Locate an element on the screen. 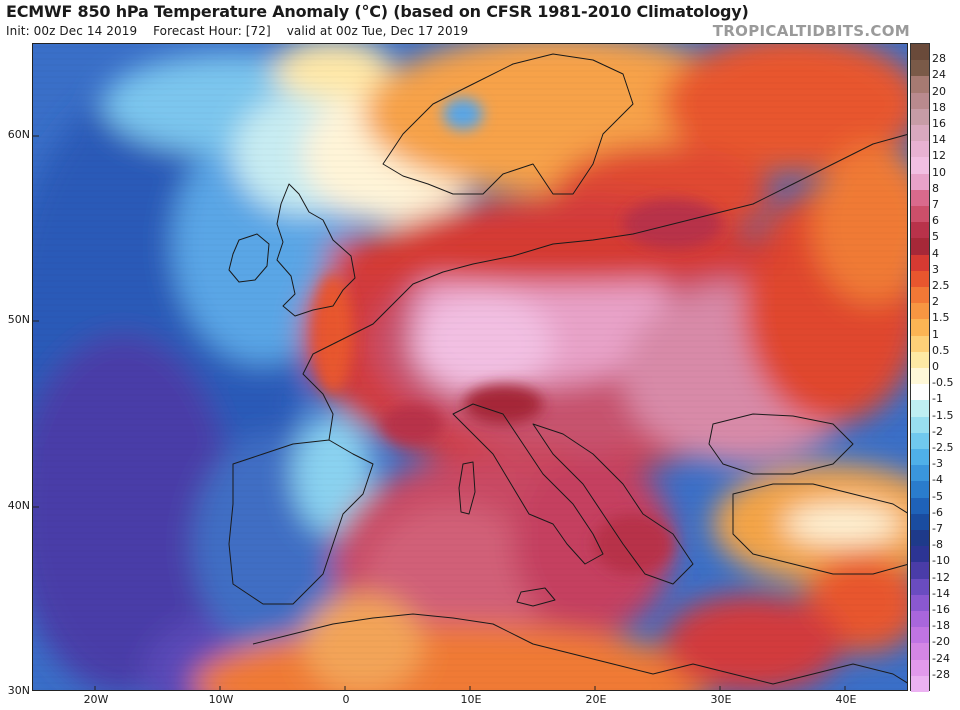 Image resolution: width=960 pixels, height=710 pixels. colorbar-label: -1 is located at coordinates (937, 399).